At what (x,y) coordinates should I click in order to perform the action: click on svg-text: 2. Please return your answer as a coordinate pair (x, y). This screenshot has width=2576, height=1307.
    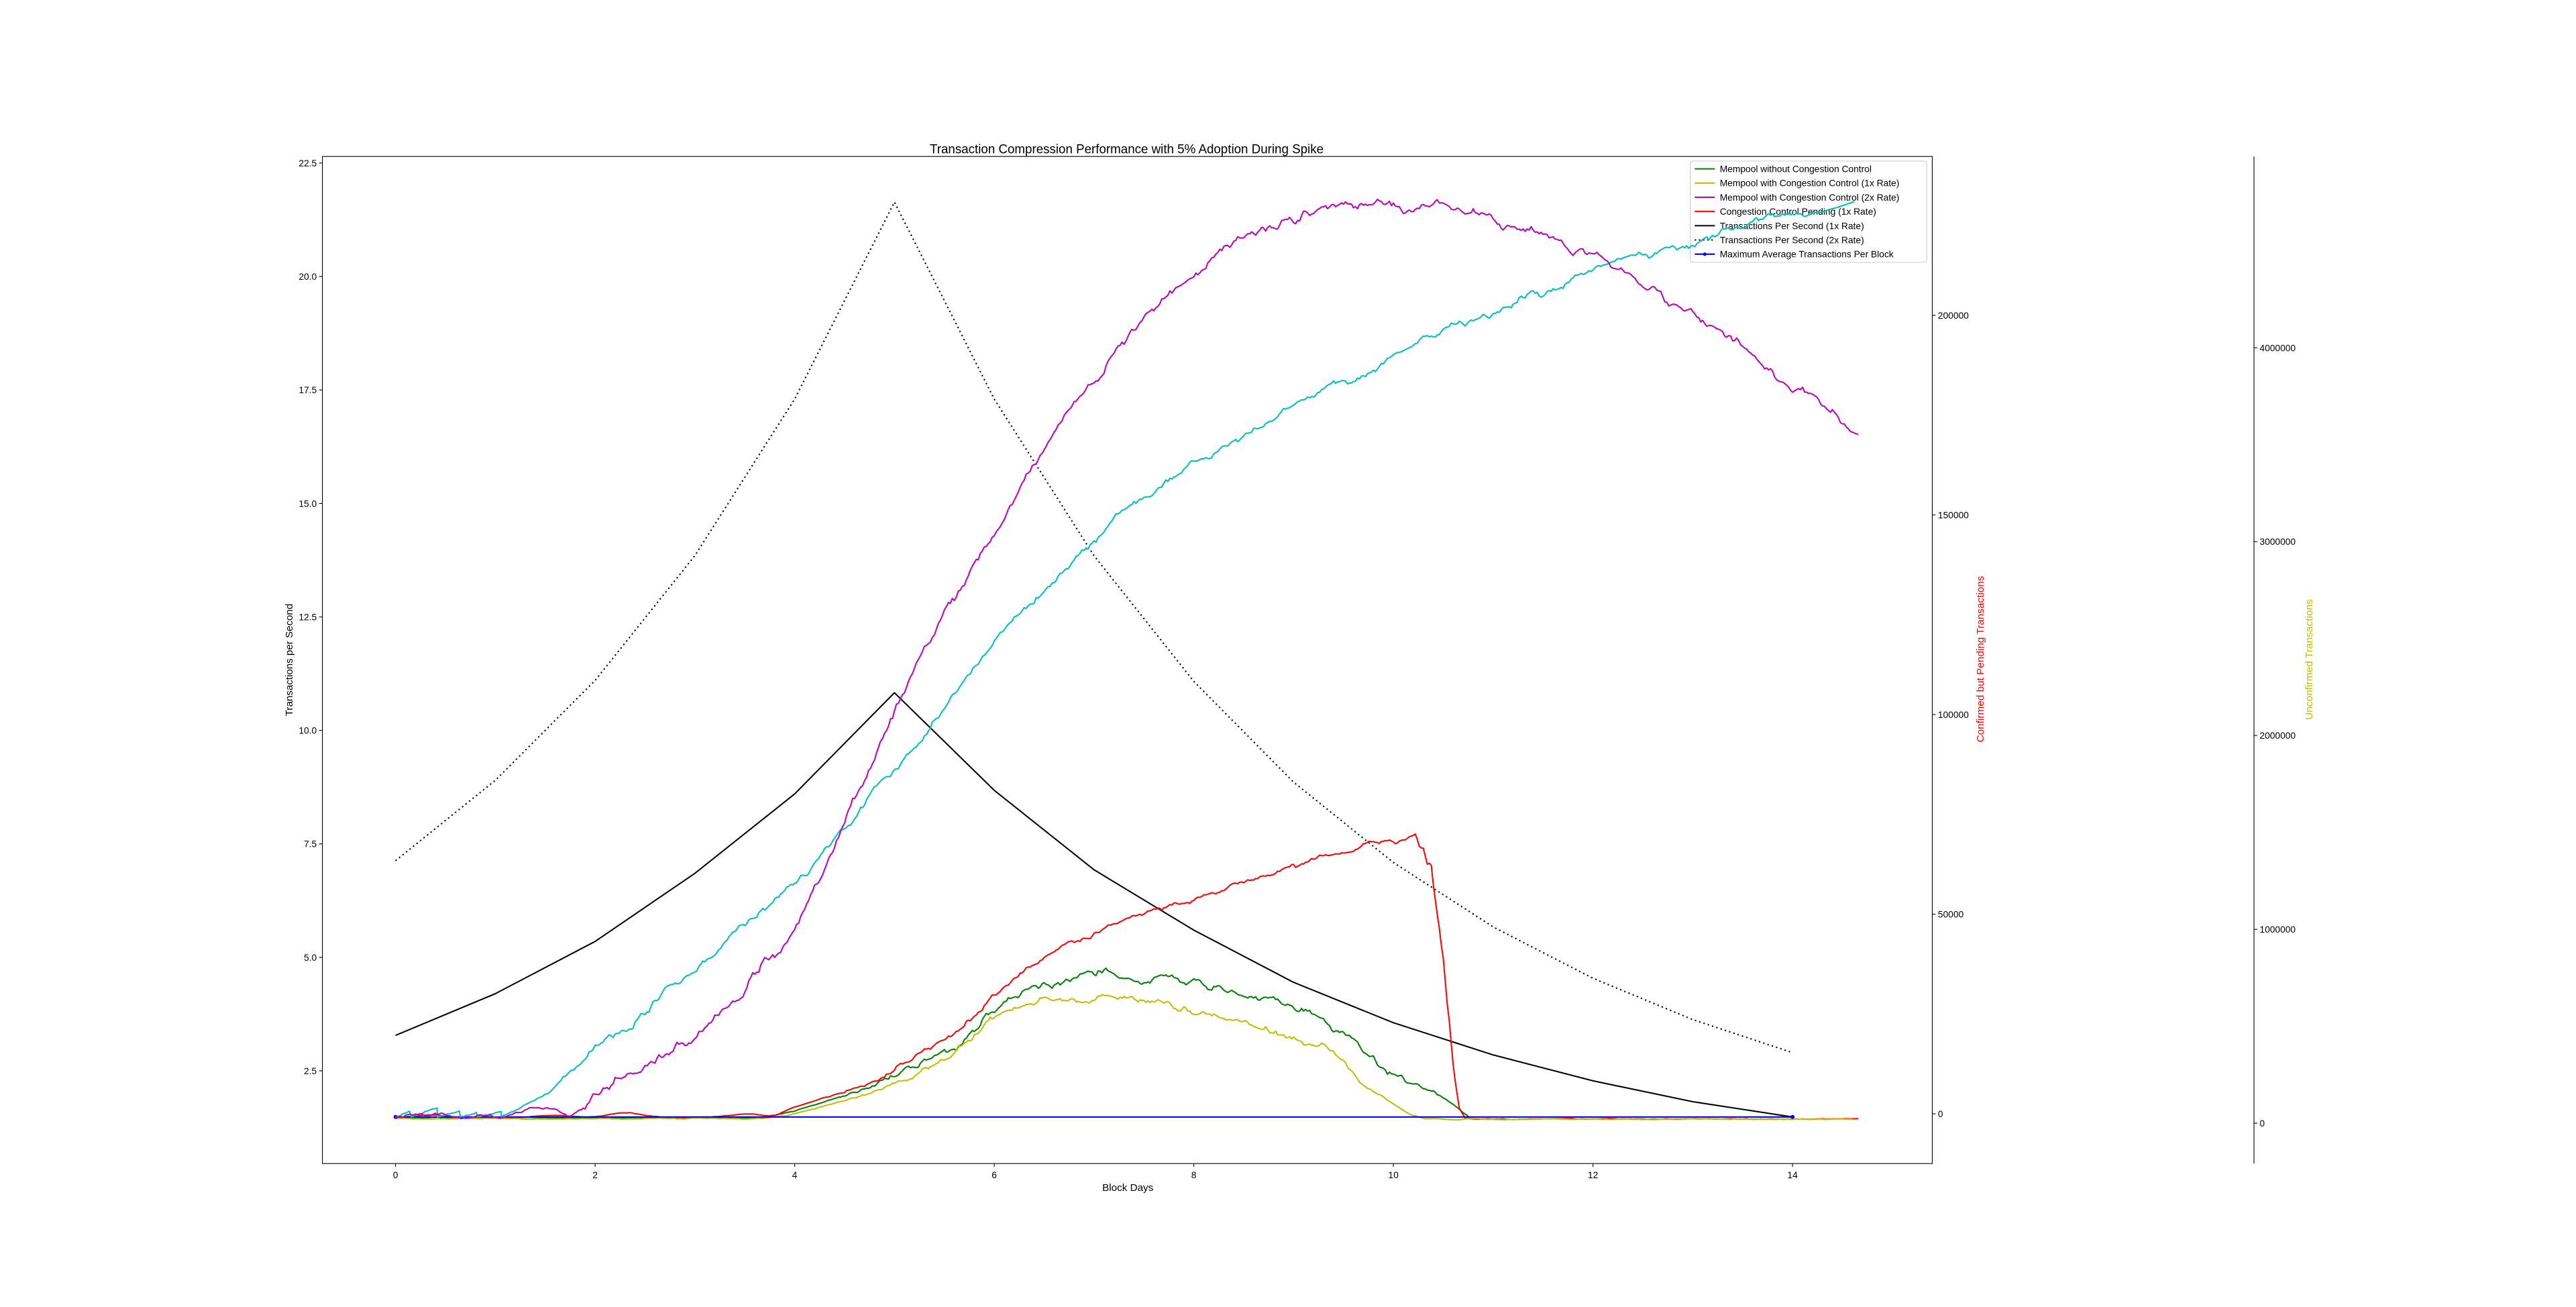
    Looking at the image, I should click on (595, 1175).